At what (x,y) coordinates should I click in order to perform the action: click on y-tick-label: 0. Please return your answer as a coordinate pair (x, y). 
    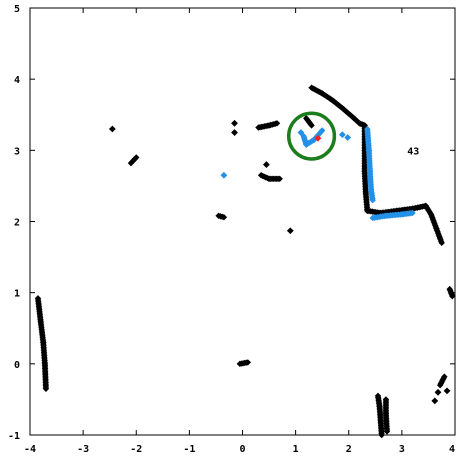
    Looking at the image, I should click on (17, 365).